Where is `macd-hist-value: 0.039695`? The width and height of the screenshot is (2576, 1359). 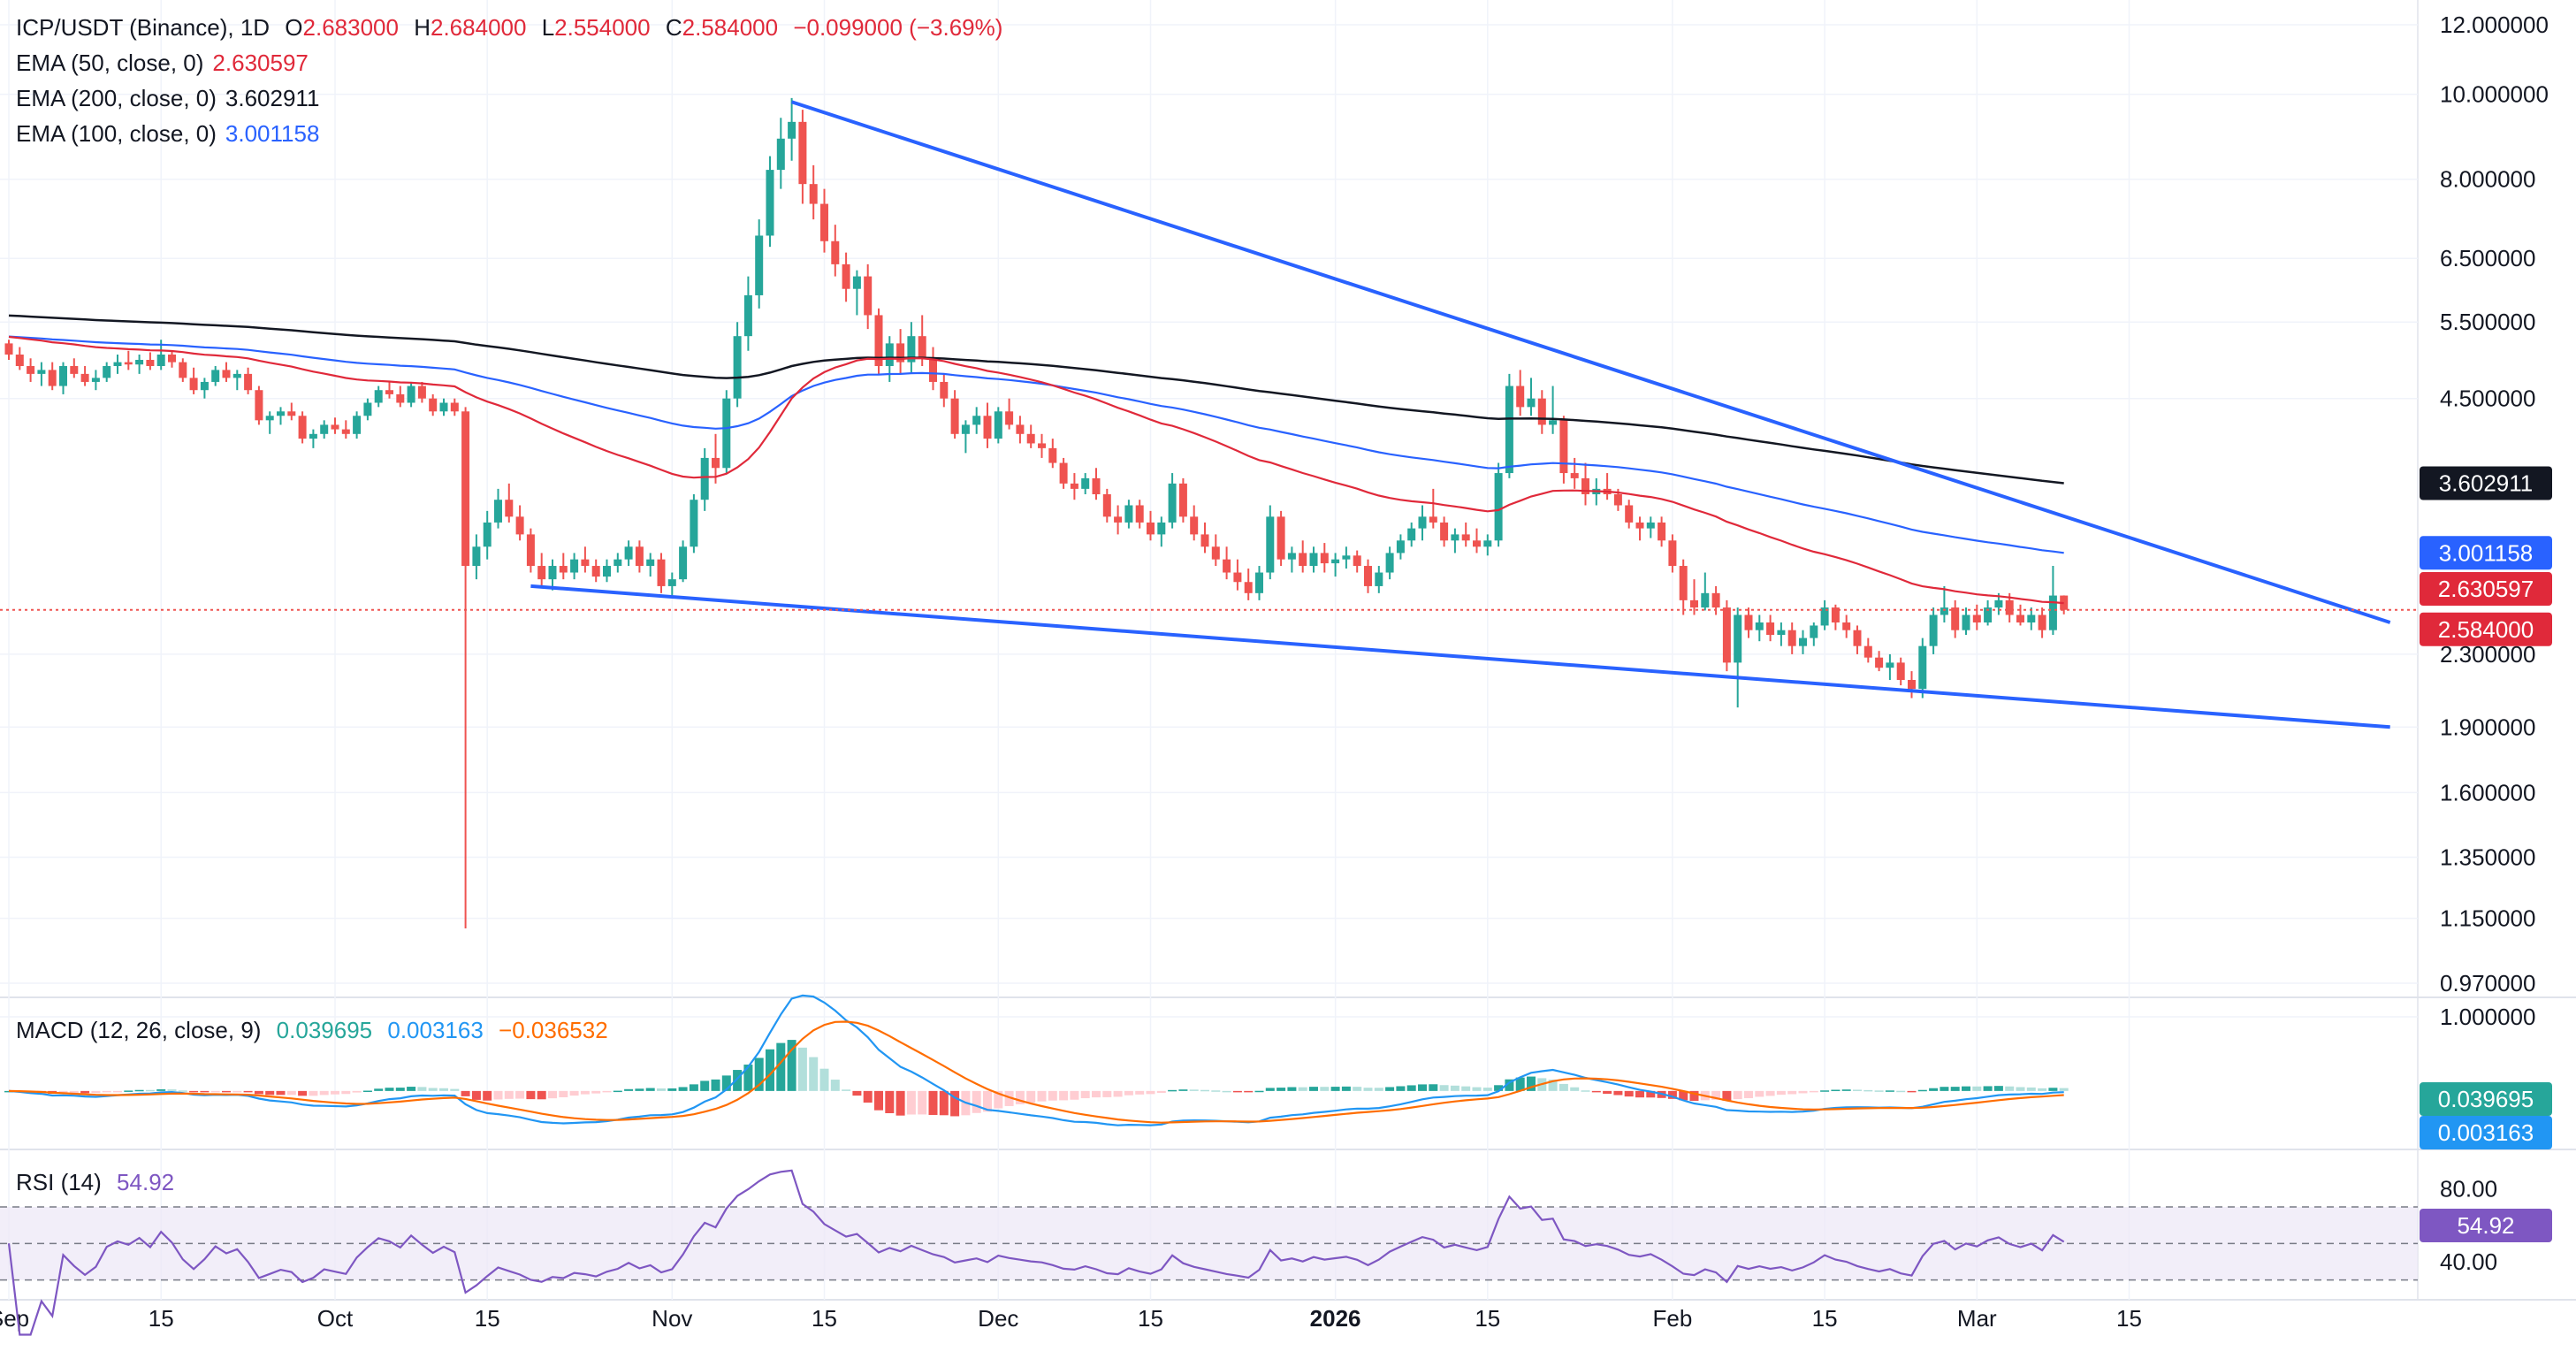 macd-hist-value: 0.039695 is located at coordinates (324, 1030).